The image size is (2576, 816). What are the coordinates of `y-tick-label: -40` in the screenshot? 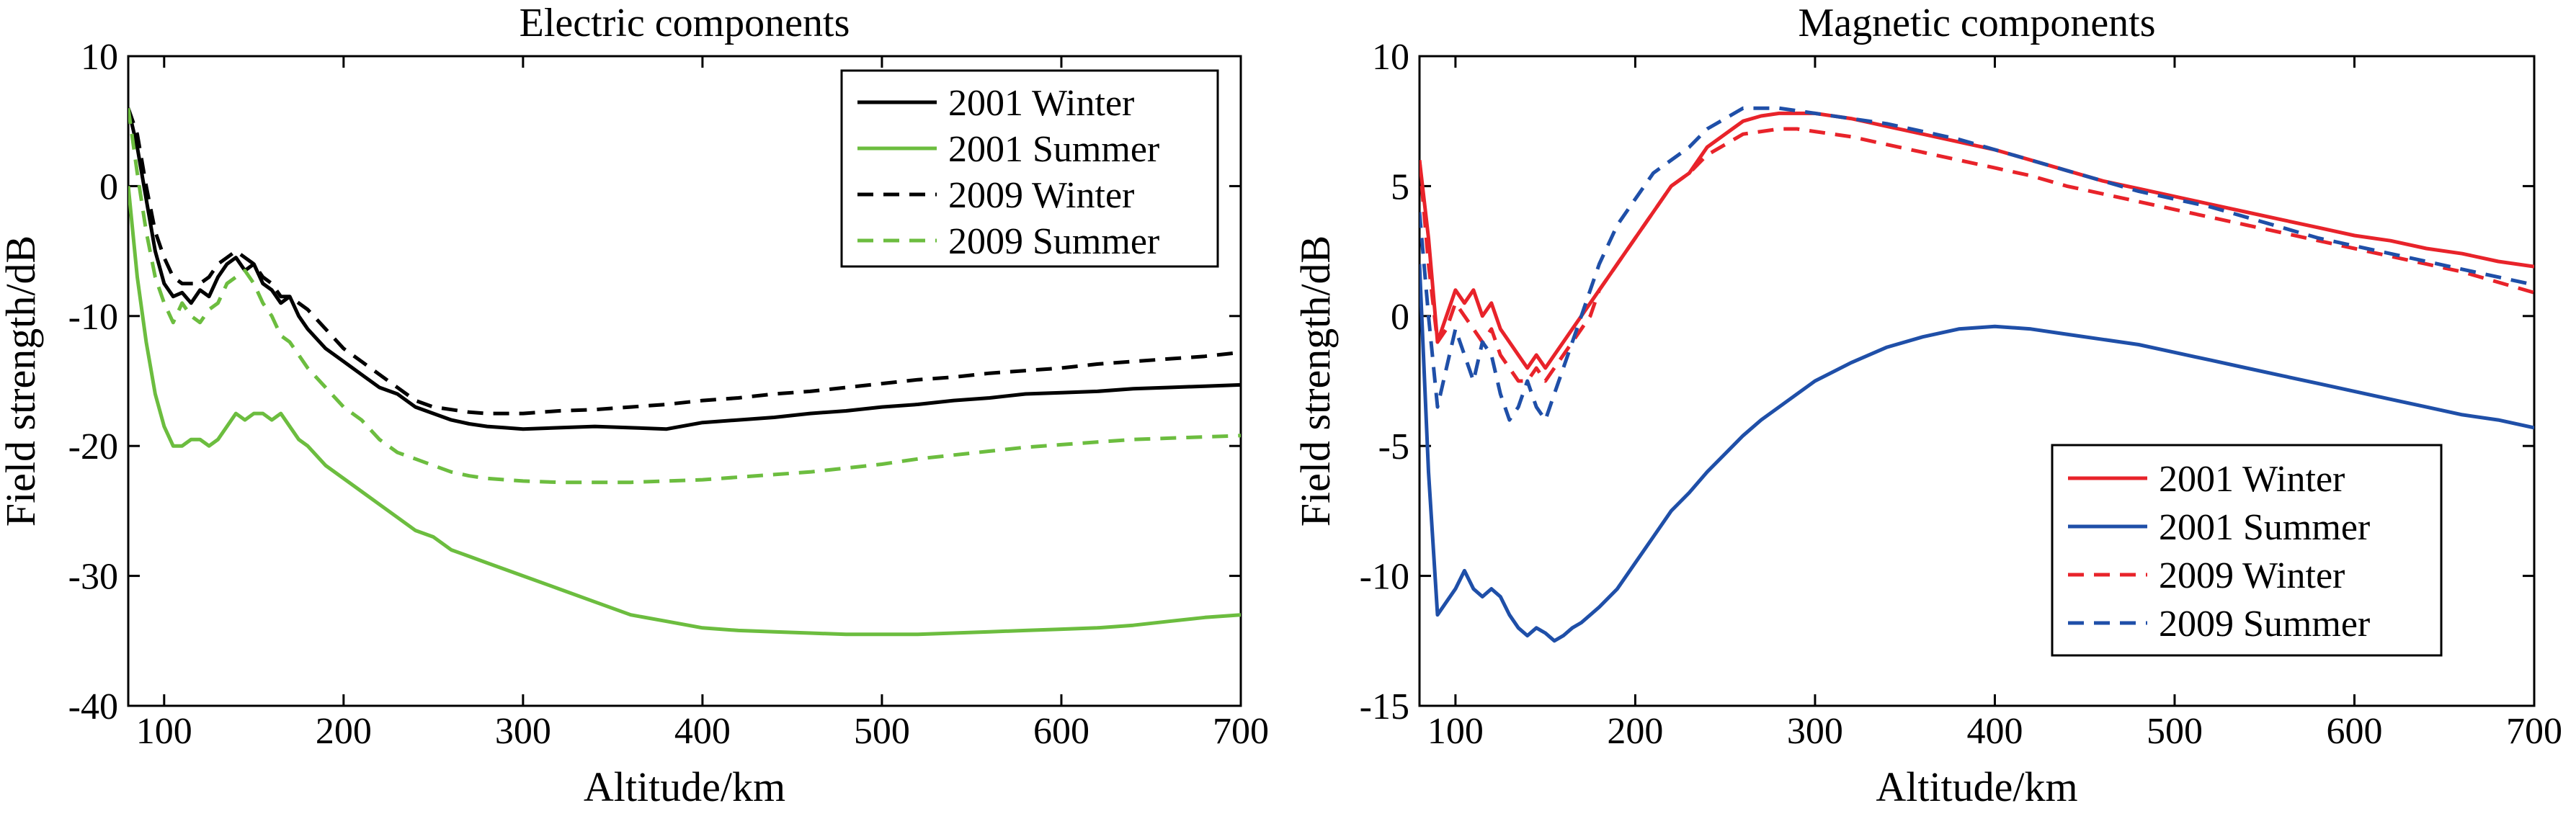 It's located at (93, 706).